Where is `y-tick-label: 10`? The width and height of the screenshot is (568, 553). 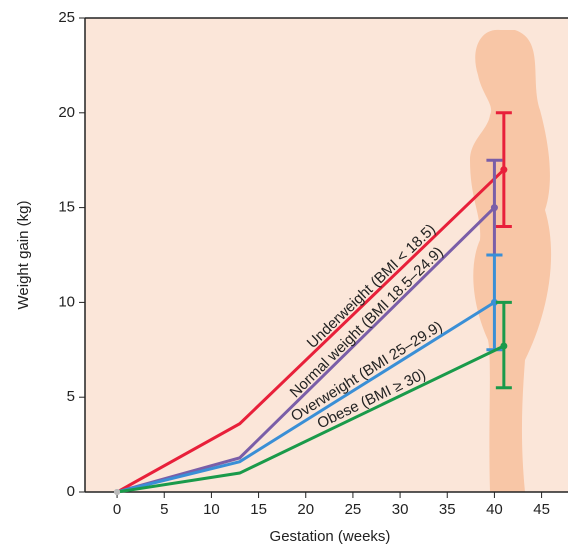
y-tick-label: 10 is located at coordinates (66, 301).